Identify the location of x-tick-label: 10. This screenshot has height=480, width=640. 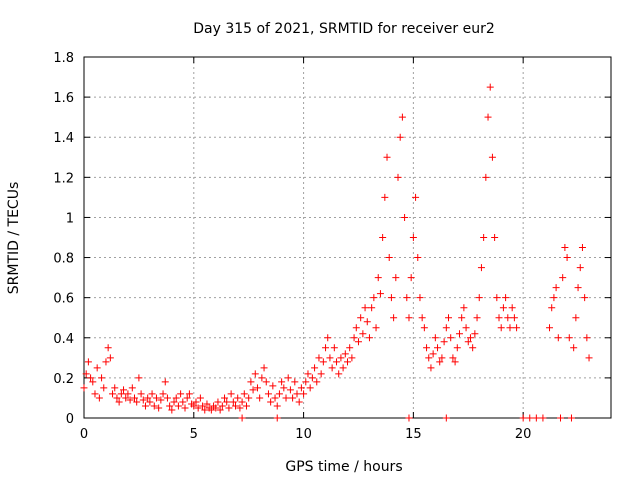
(303, 434).